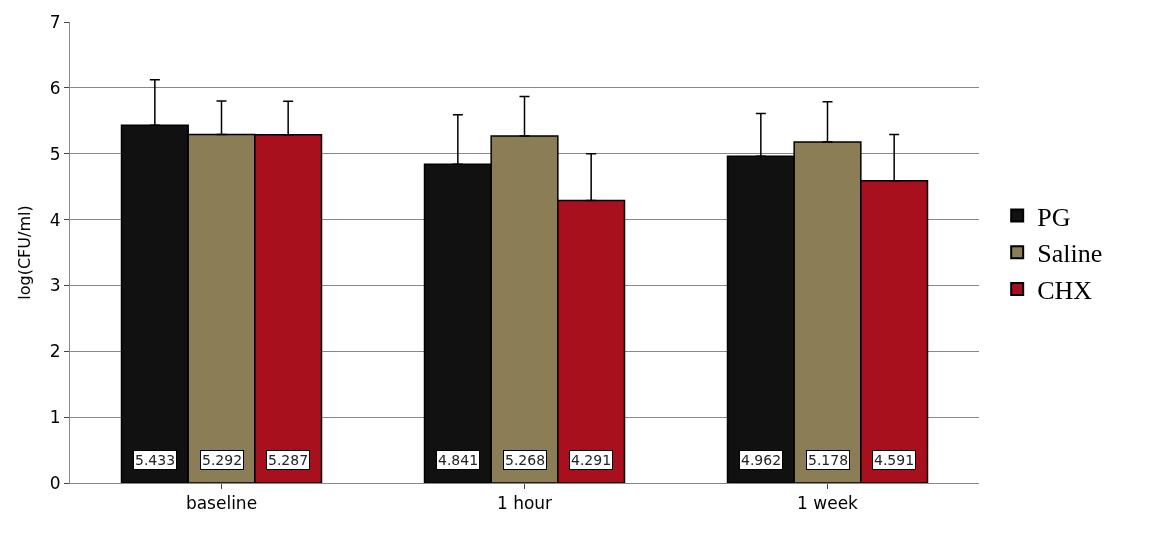 The width and height of the screenshot is (1149, 533). What do you see at coordinates (458, 460) in the screenshot?
I see `data-label: 4.841` at bounding box center [458, 460].